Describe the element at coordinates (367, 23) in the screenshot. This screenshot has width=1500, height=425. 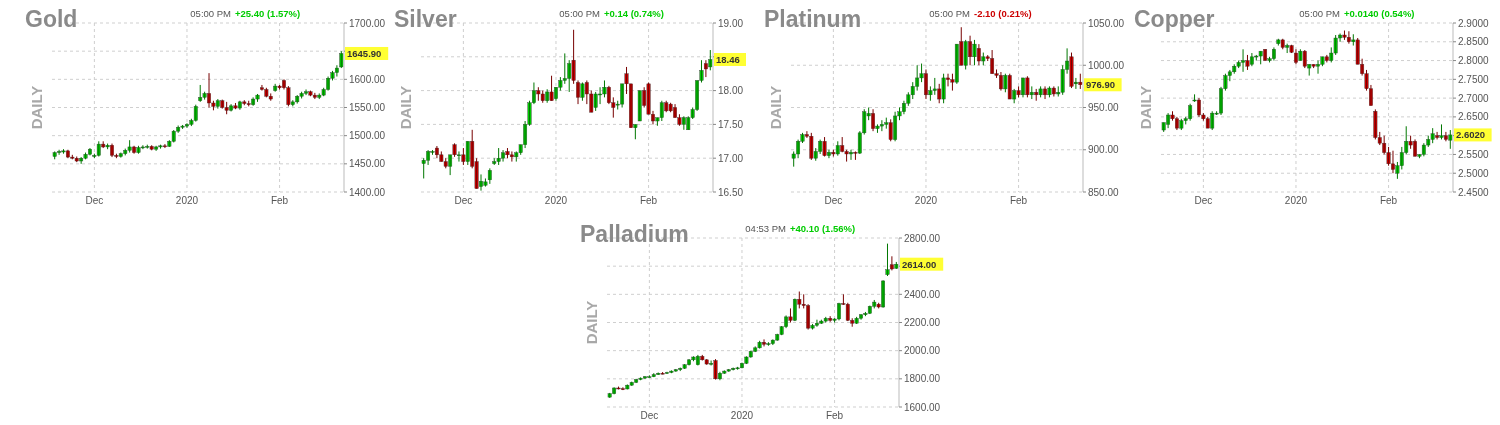
I see `y-tick-label: 1700.00` at that location.